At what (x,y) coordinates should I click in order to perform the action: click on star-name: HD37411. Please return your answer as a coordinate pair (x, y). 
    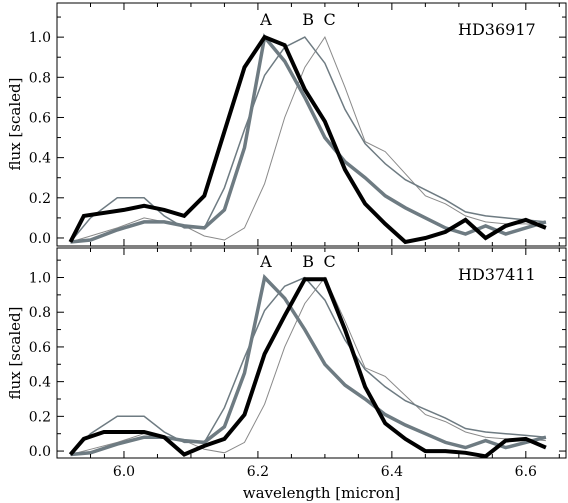
    Looking at the image, I should click on (497, 274).